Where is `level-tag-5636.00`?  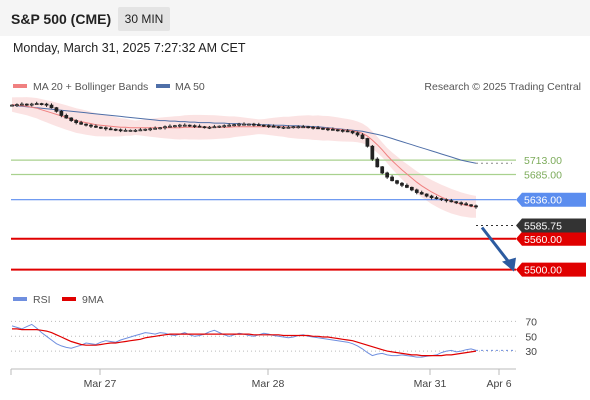 level-tag-5636.00 is located at coordinates (551, 199).